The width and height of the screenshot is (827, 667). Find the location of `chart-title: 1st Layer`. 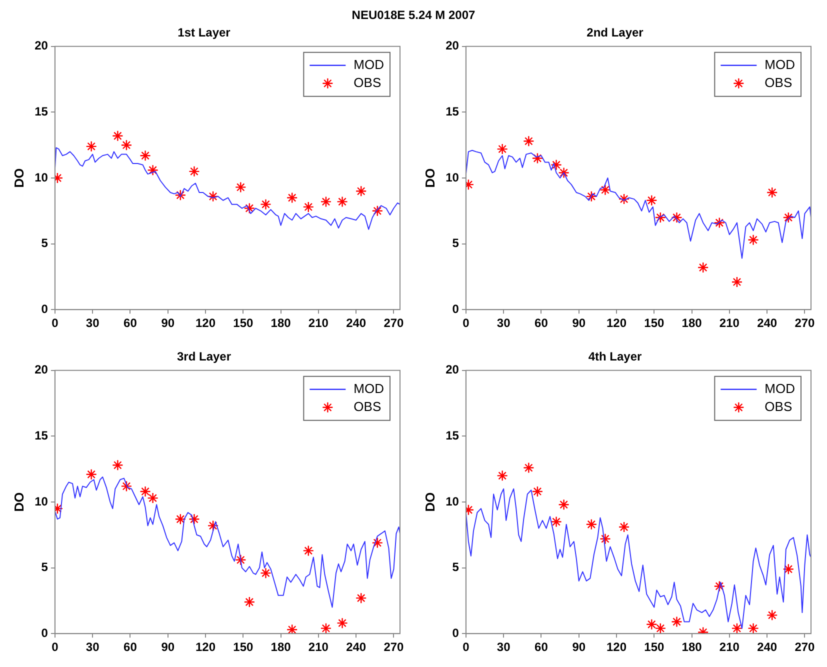

chart-title: 1st Layer is located at coordinates (204, 33).